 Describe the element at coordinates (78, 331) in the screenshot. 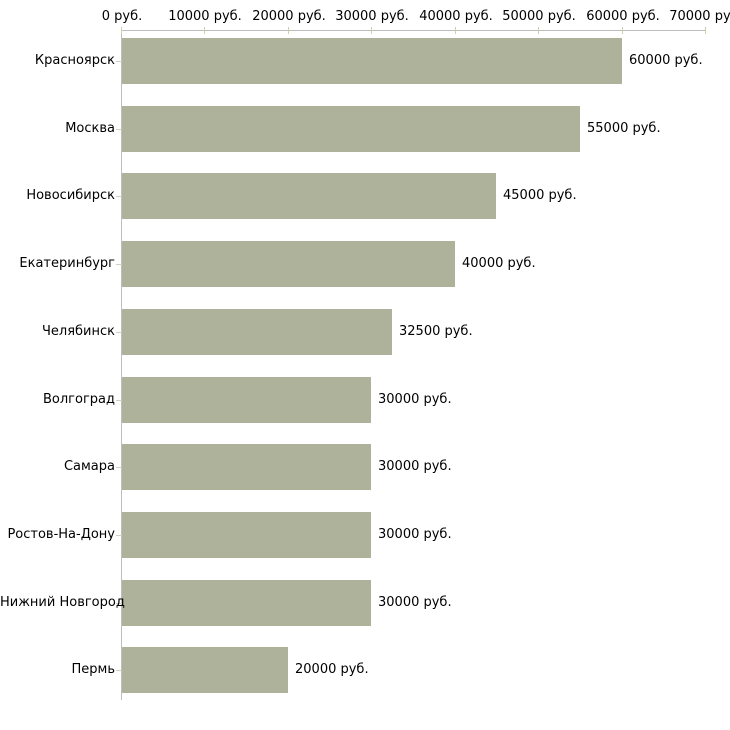

I see `category-label: Челябинск` at that location.